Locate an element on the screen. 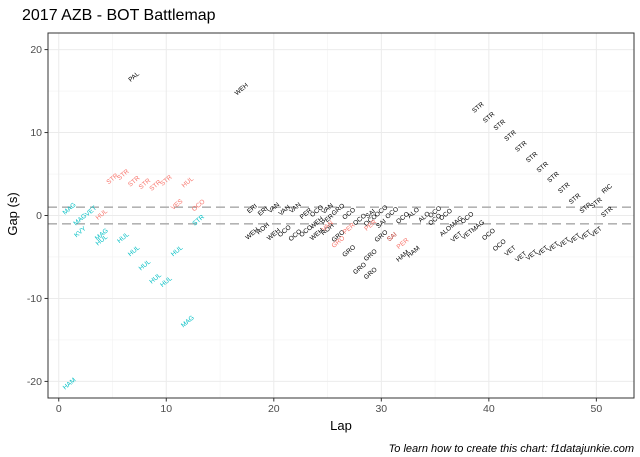 This screenshot has height=457, width=640. y-tick-label: -10 is located at coordinates (34, 299).